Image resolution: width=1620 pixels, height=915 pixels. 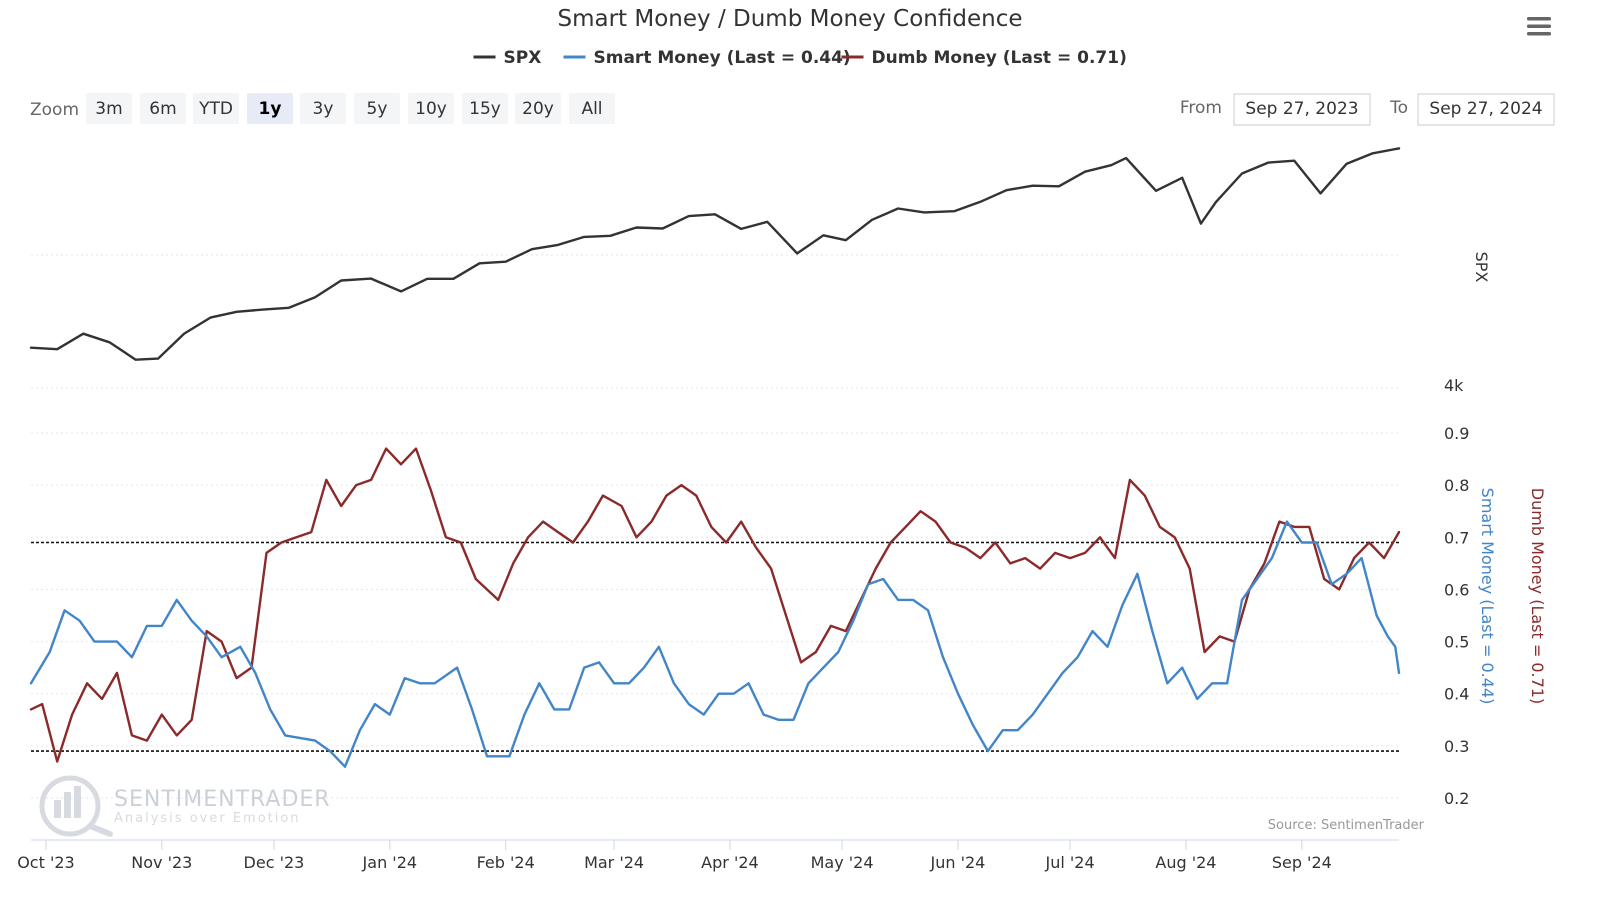 I want to click on from-date-input: Sep 27, 2023, so click(x=1301, y=109).